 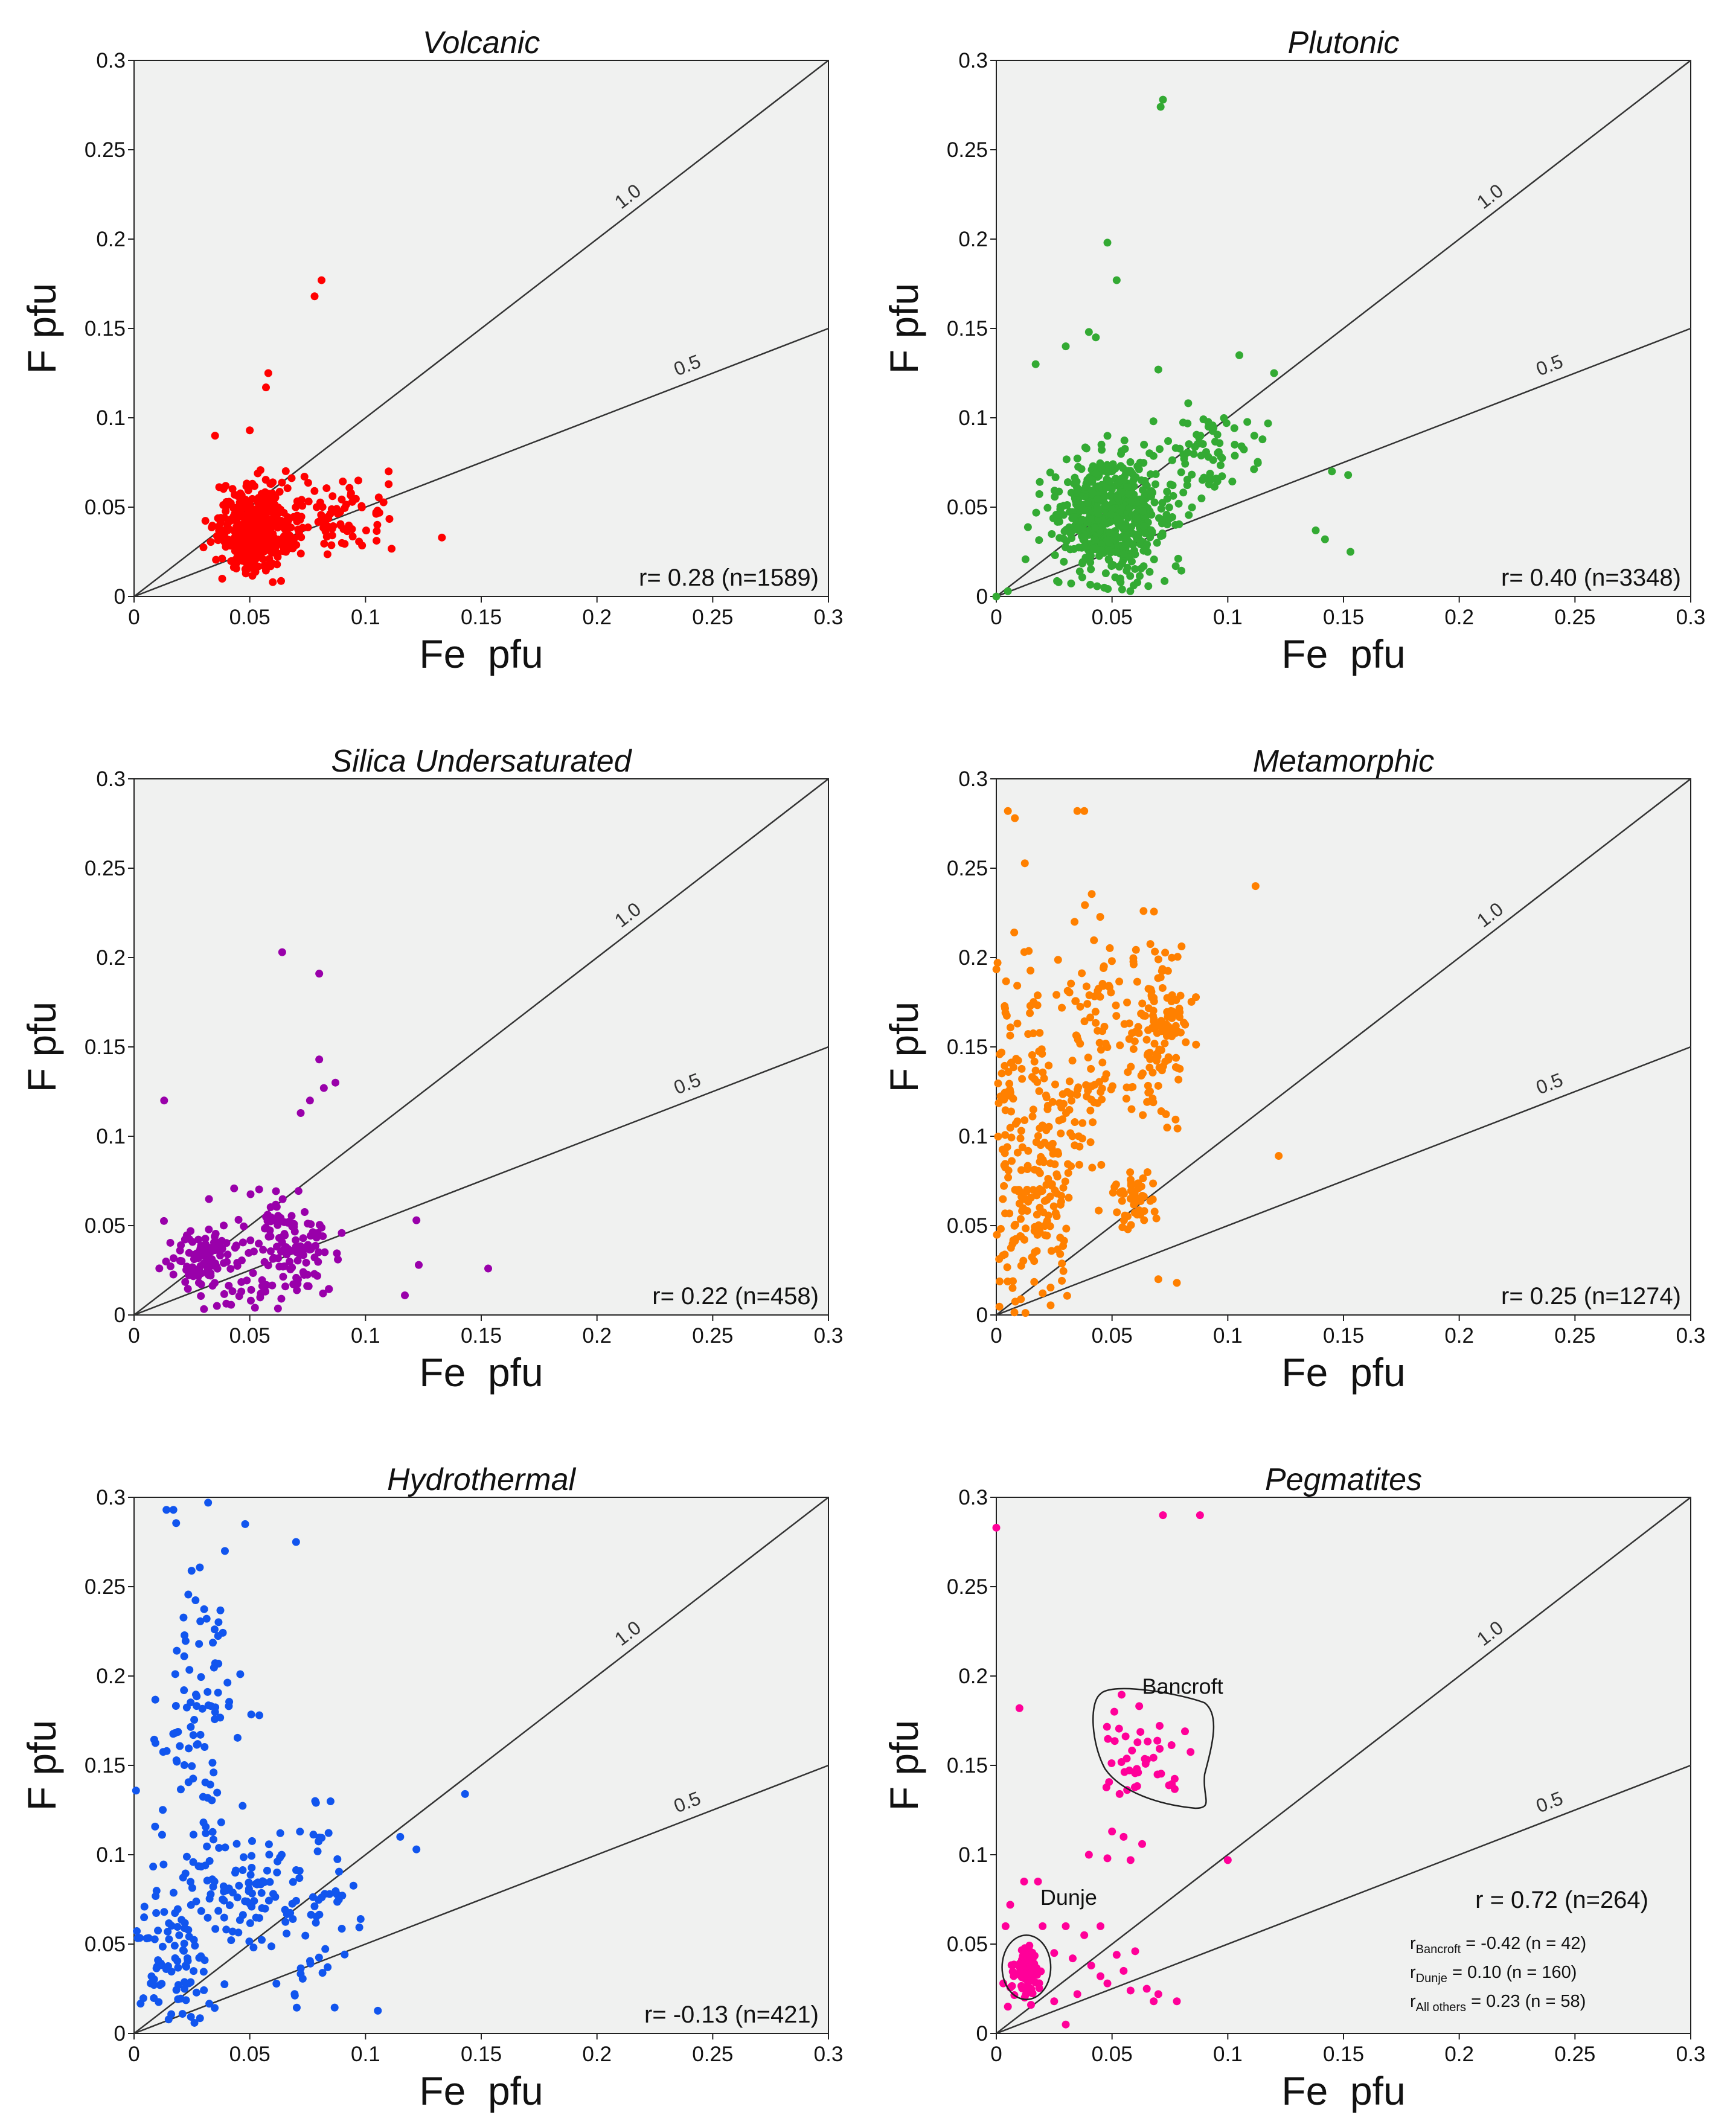 I want to click on data-points, so click(x=300, y=1763).